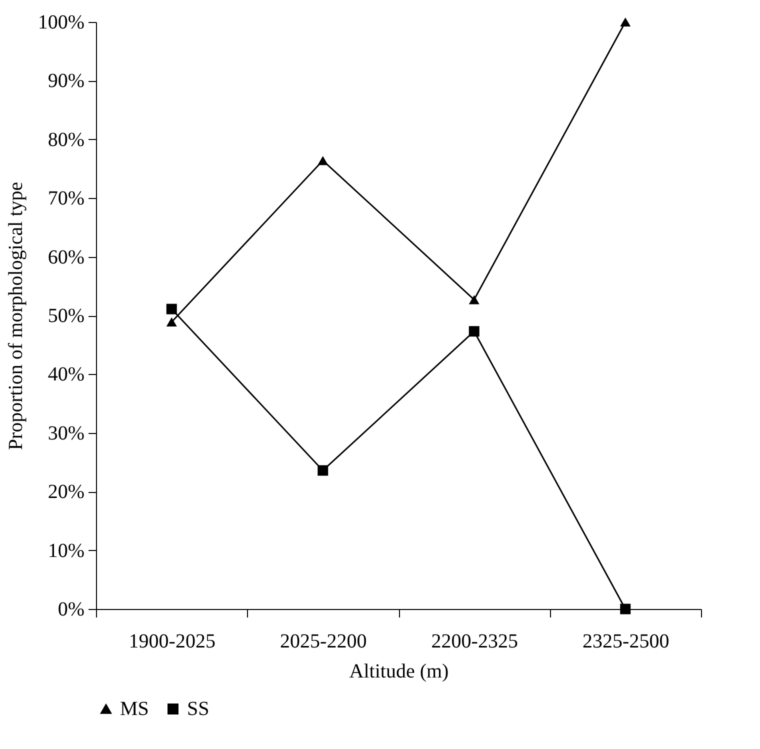 This screenshot has width=760, height=749. What do you see at coordinates (66, 433) in the screenshot?
I see `y-tick-label: 30%` at bounding box center [66, 433].